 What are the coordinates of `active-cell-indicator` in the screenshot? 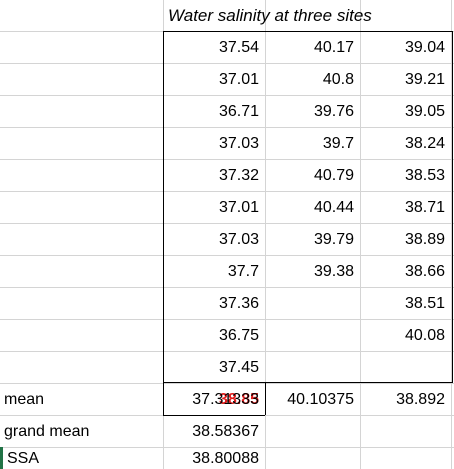 It's located at (1, 458).